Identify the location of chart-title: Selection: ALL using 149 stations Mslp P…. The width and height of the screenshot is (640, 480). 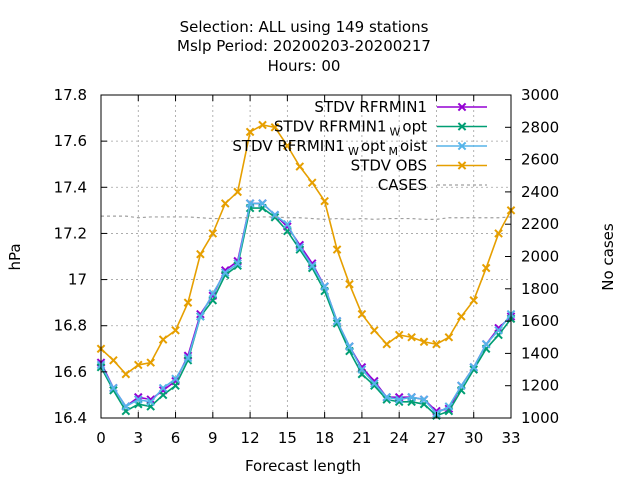
(304, 46).